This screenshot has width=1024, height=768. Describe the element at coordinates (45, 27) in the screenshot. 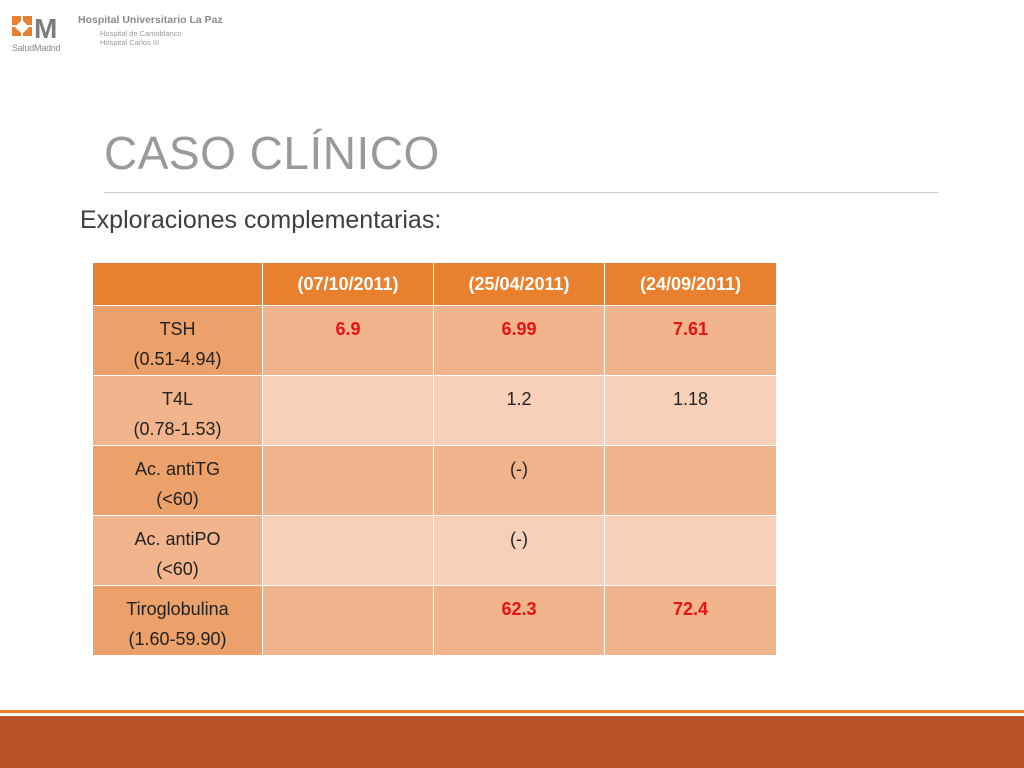

I see `svg-text: M` at that location.